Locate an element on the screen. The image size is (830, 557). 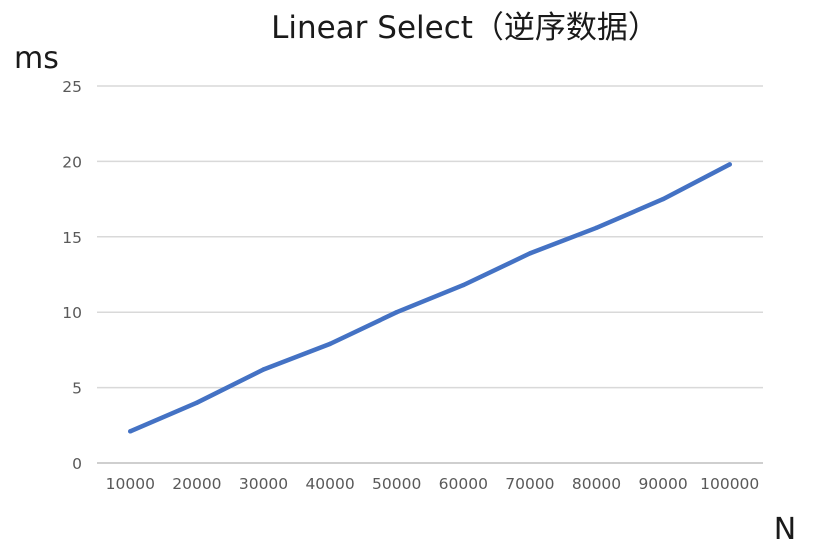
x-tick-label: 10000 is located at coordinates (130, 484).